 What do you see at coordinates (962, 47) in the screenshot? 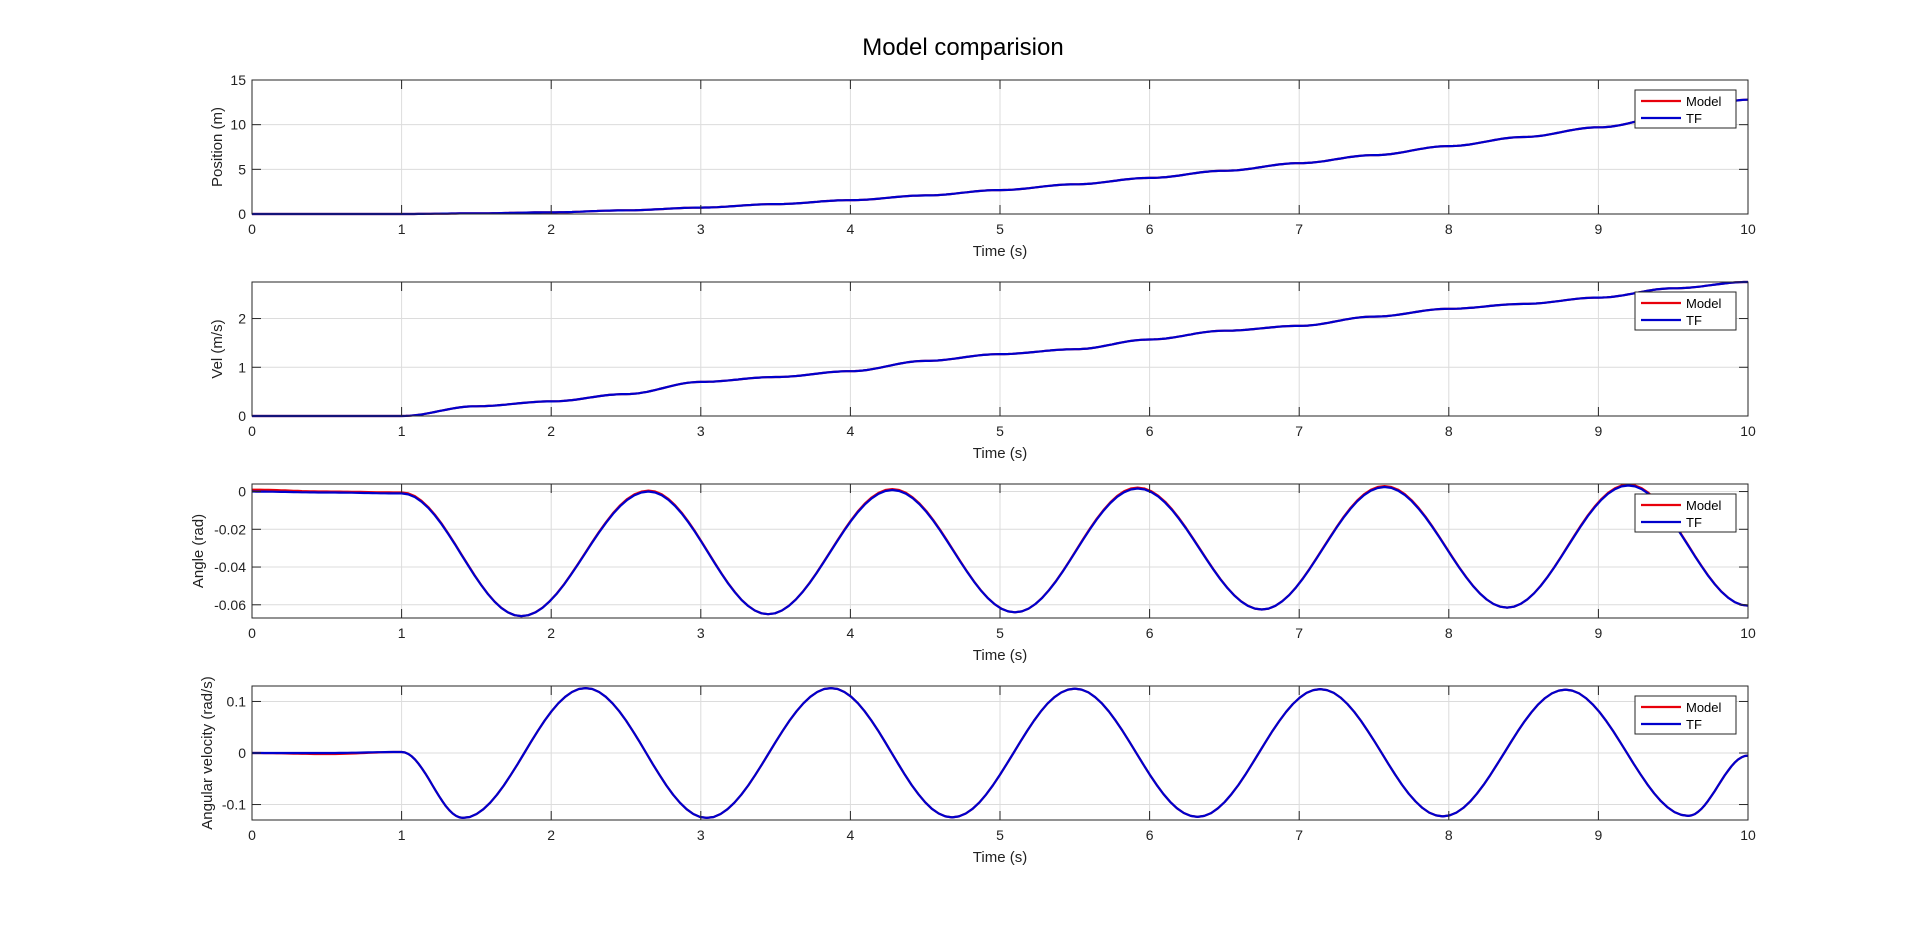
I see `figure-title: Model comparision` at bounding box center [962, 47].